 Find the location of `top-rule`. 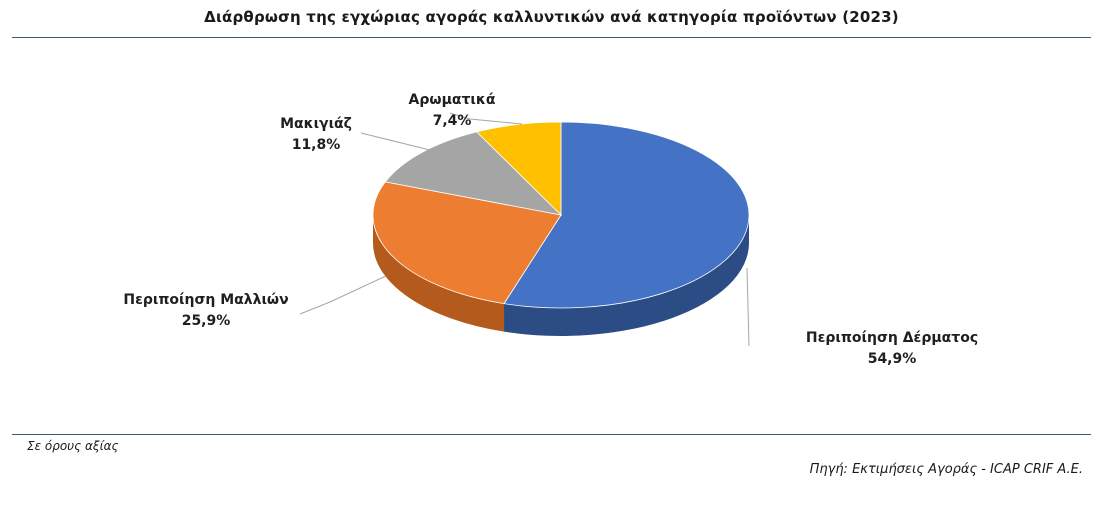

top-rule is located at coordinates (551, 37).